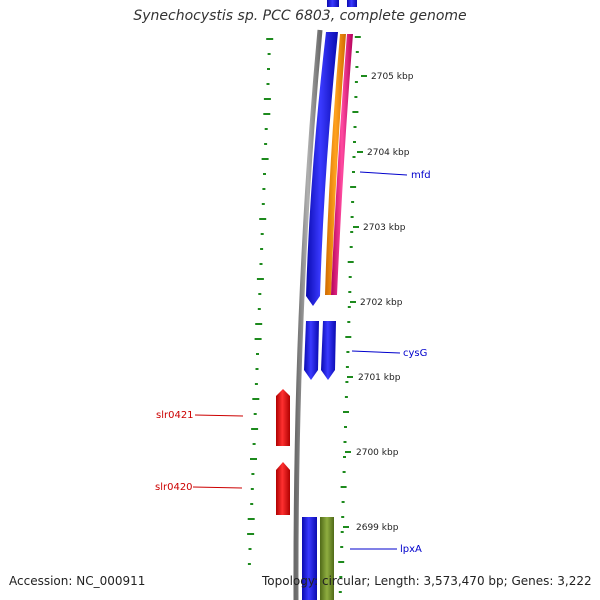 Image resolution: width=600 pixels, height=600 pixels. I want to click on gene-label-cysG: cysG, so click(415, 353).